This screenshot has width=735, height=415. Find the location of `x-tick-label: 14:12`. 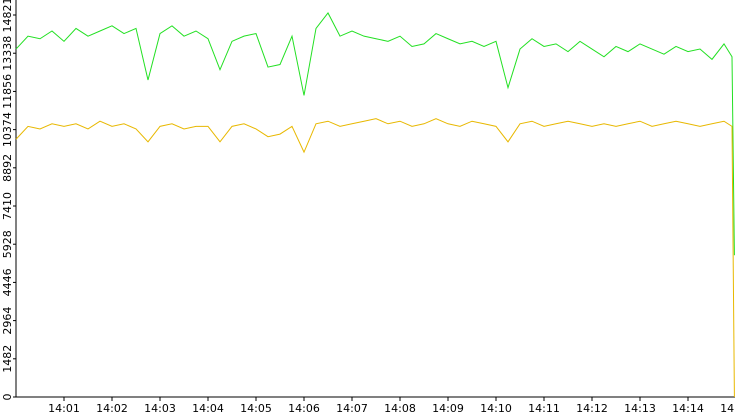

x-tick-label: 14:12 is located at coordinates (592, 408).